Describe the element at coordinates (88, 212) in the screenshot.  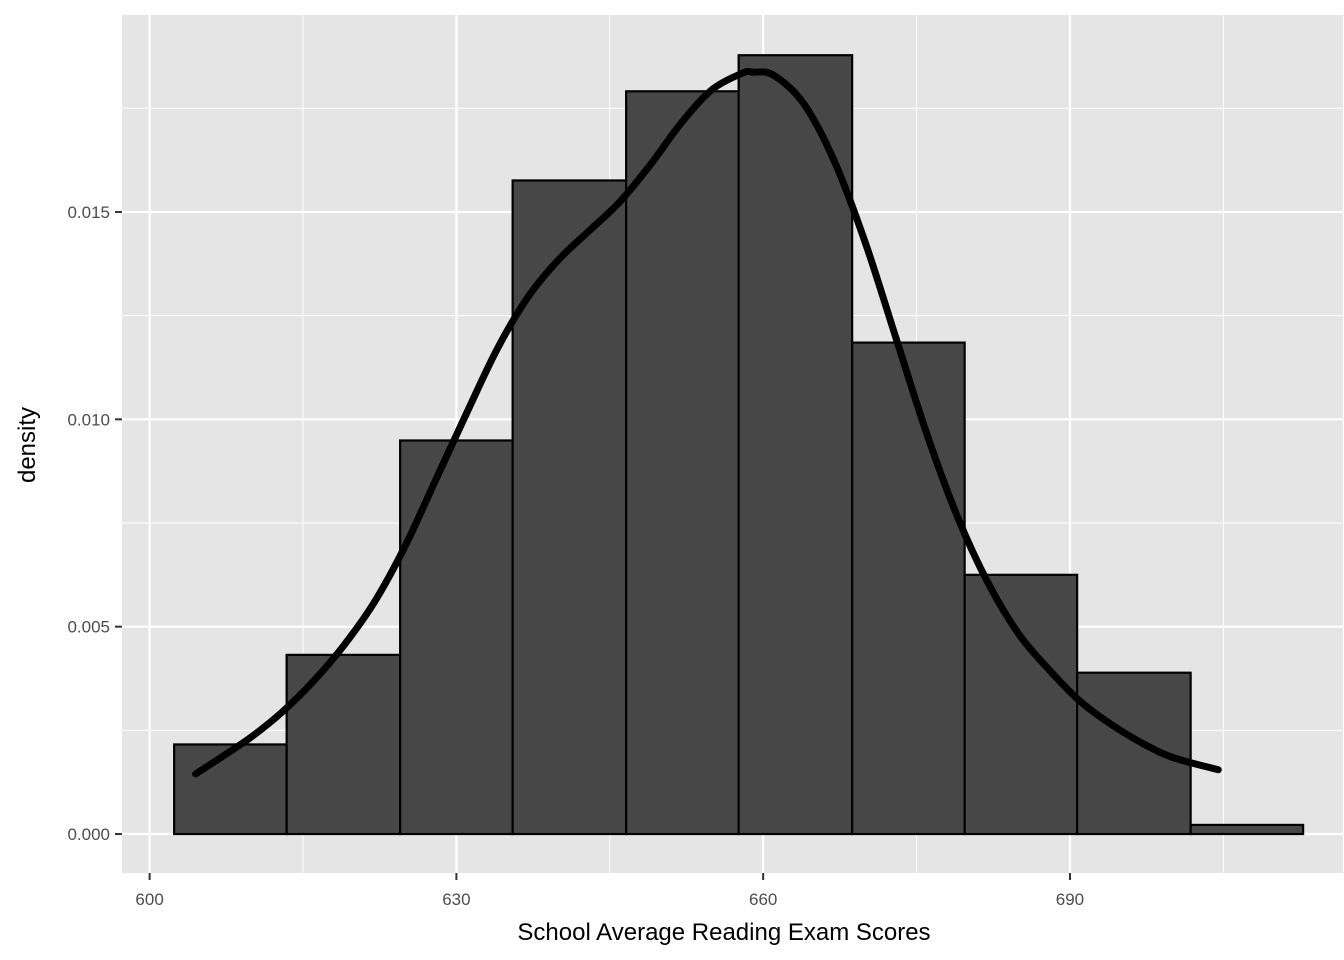
I see `y-tick-label: 0.015` at that location.